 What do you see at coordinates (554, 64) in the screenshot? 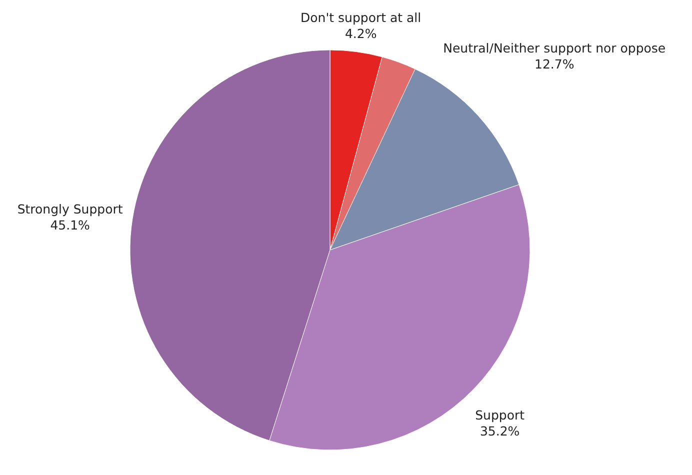
I see `data-label: 12.7%` at bounding box center [554, 64].